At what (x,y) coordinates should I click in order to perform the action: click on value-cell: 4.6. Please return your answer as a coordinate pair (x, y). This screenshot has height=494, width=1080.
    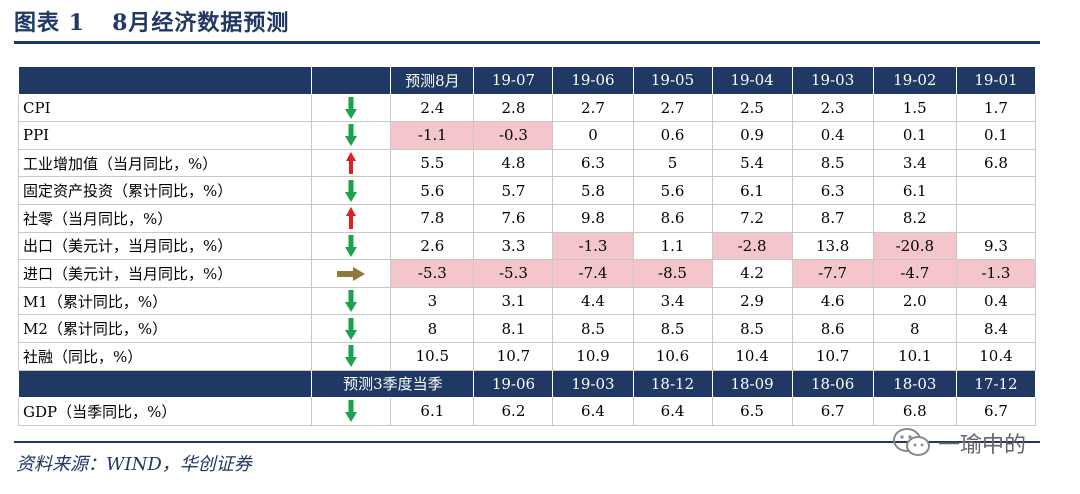
    Looking at the image, I should click on (832, 301).